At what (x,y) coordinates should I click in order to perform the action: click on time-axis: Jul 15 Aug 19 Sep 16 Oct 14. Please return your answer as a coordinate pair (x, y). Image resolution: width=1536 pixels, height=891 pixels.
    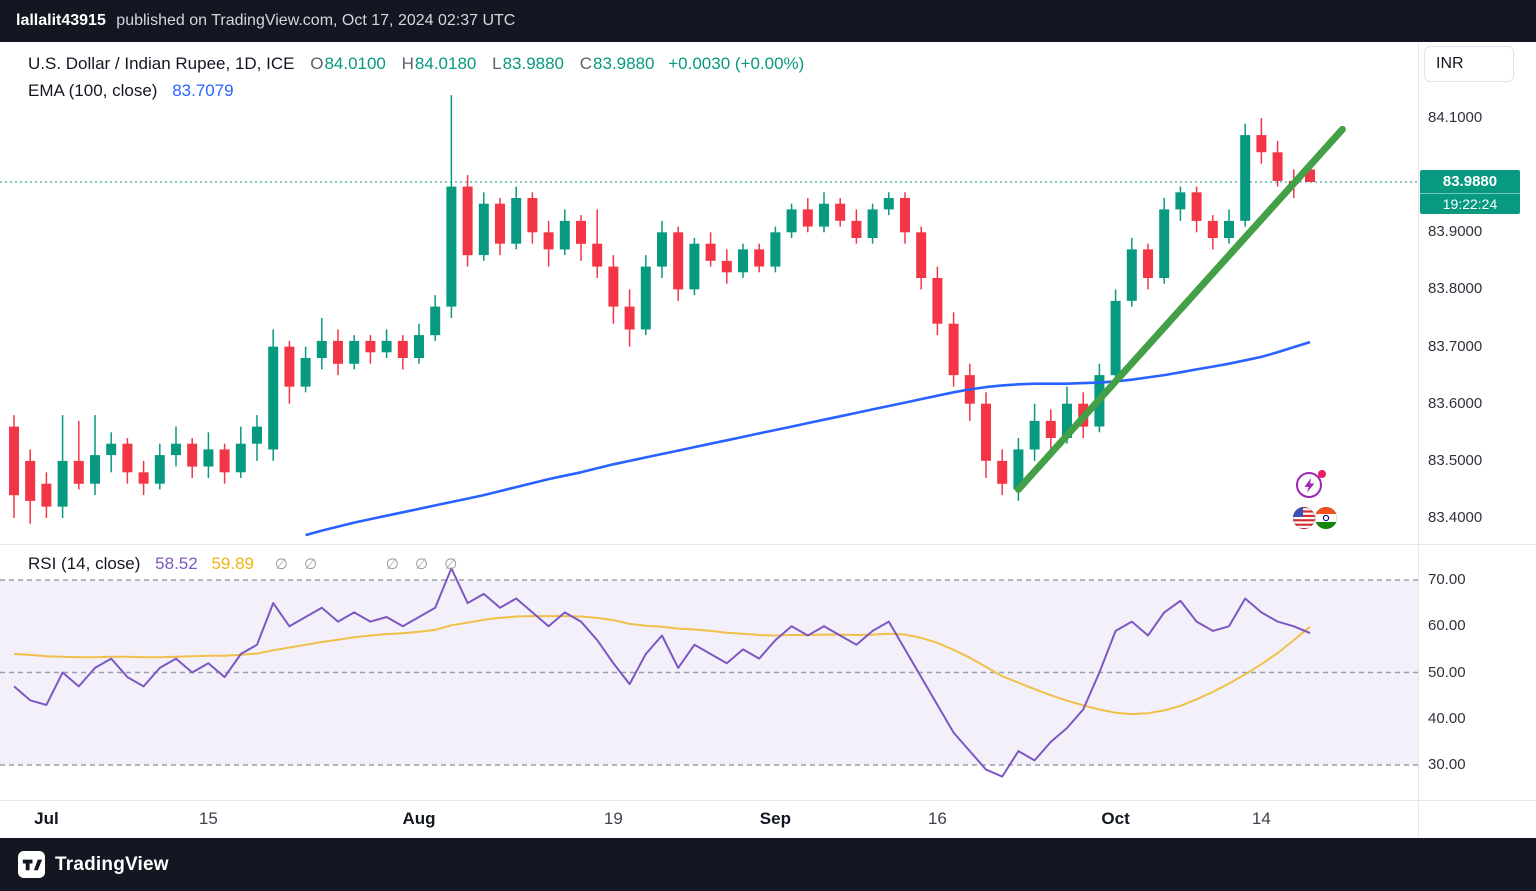
    Looking at the image, I should click on (709, 819).